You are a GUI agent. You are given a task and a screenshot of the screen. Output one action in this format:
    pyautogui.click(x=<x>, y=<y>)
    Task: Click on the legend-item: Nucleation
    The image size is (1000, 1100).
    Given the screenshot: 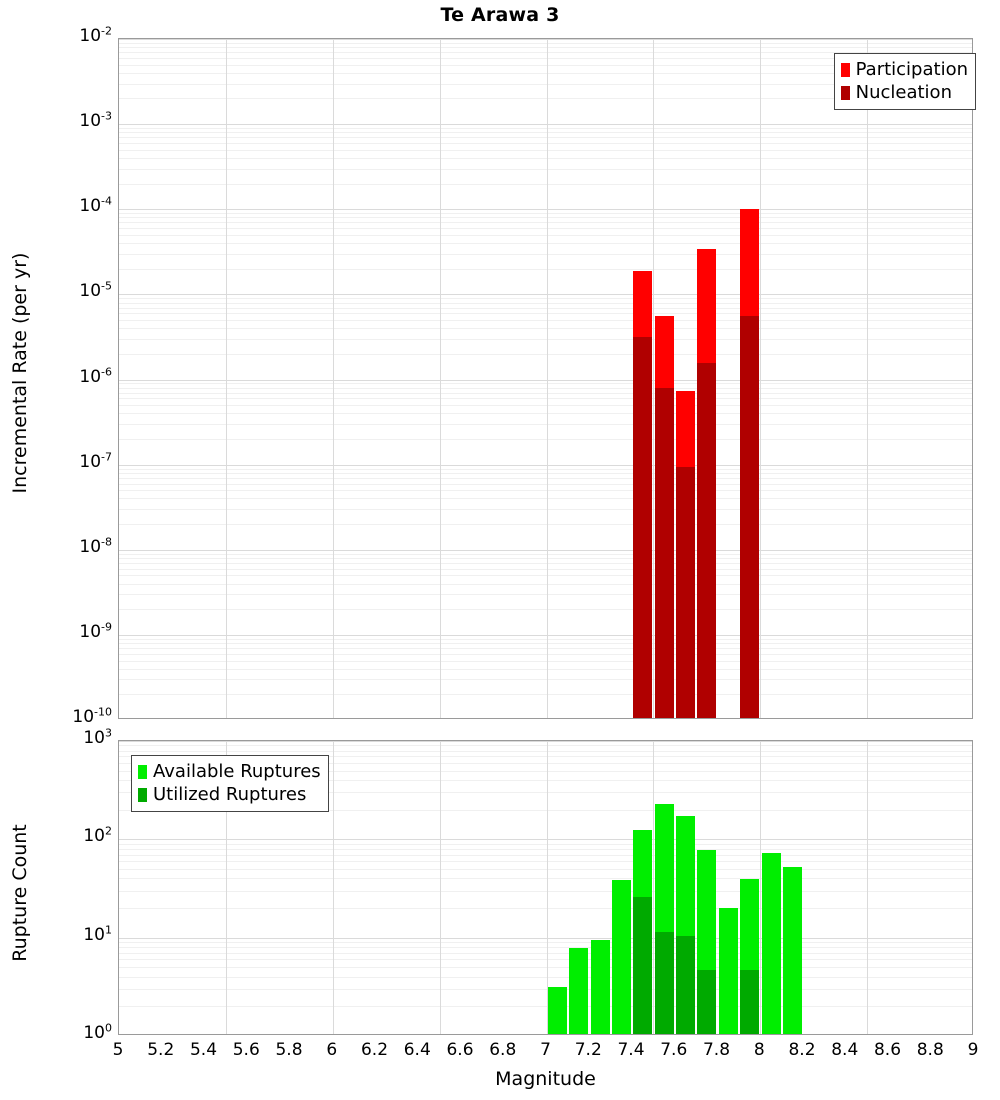 What is the action you would take?
    pyautogui.click(x=904, y=92)
    